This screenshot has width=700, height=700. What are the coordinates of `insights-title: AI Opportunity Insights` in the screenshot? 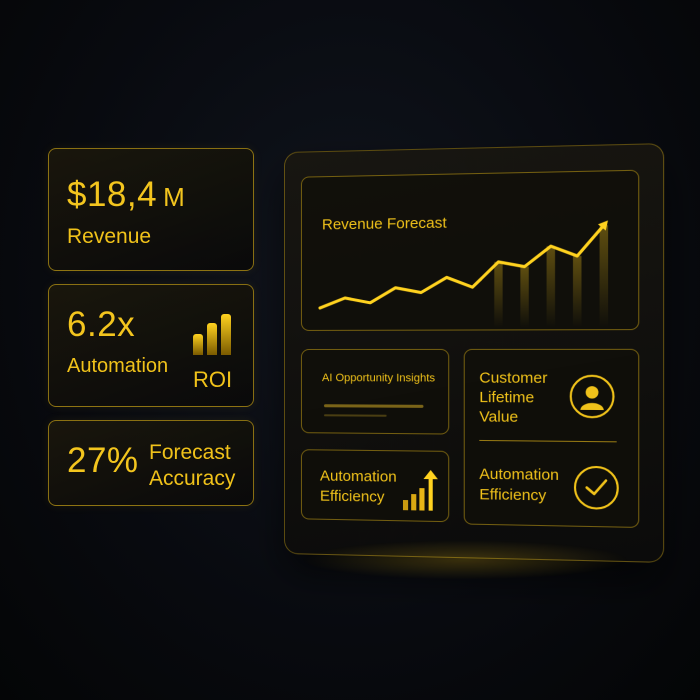 It's located at (378, 378).